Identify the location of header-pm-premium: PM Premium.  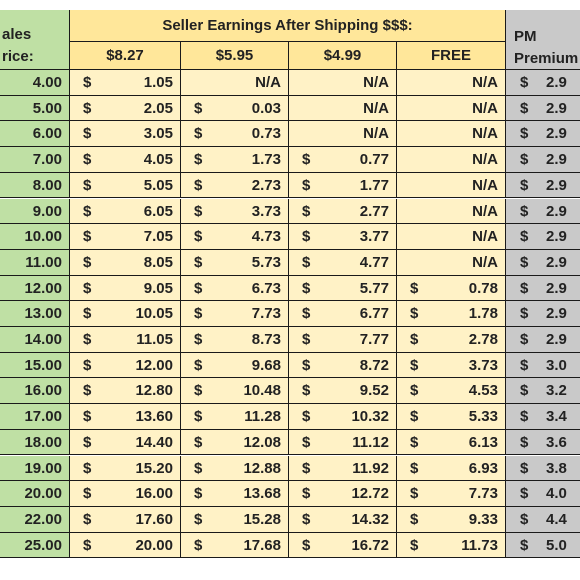
(543, 40).